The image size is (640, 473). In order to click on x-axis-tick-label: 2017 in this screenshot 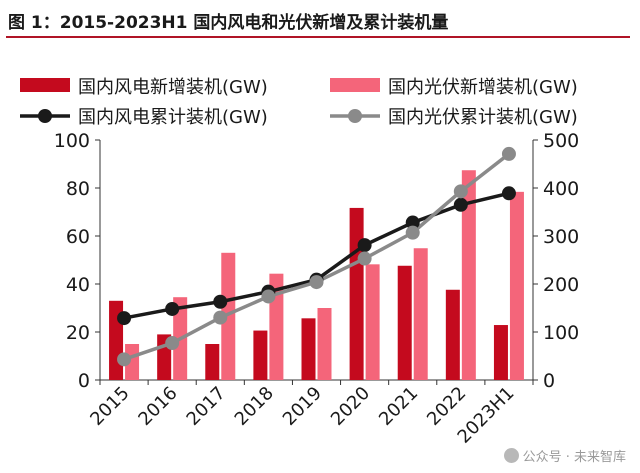, I will do `click(206, 406)`.